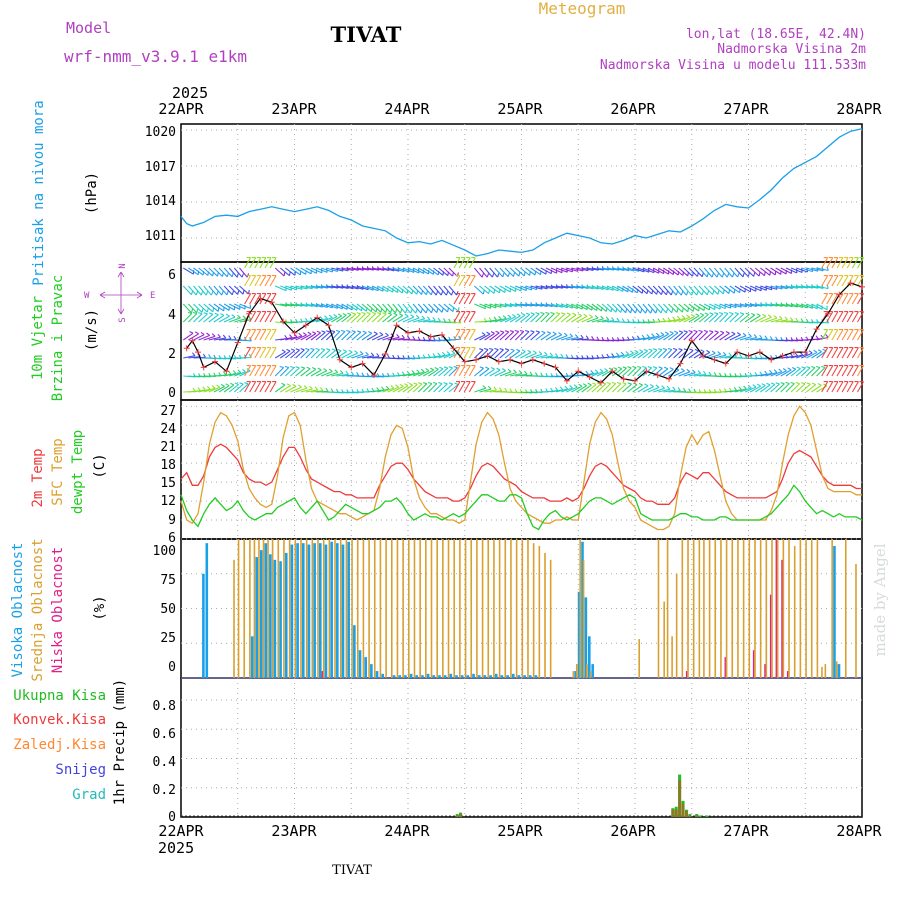 The height and width of the screenshot is (900, 900). What do you see at coordinates (120, 742) in the screenshot?
I see `precip-ylabel: 1hr Precip (mm)` at bounding box center [120, 742].